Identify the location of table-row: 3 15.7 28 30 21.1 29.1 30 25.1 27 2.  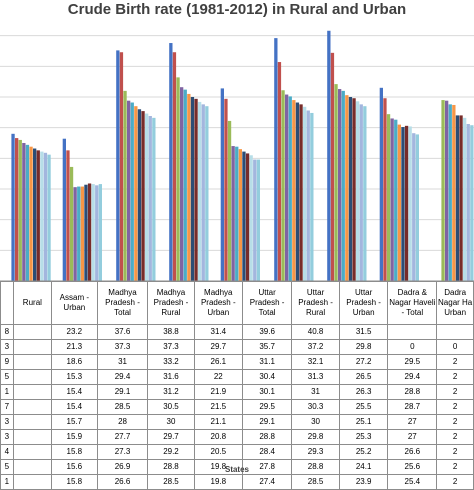
(237, 422).